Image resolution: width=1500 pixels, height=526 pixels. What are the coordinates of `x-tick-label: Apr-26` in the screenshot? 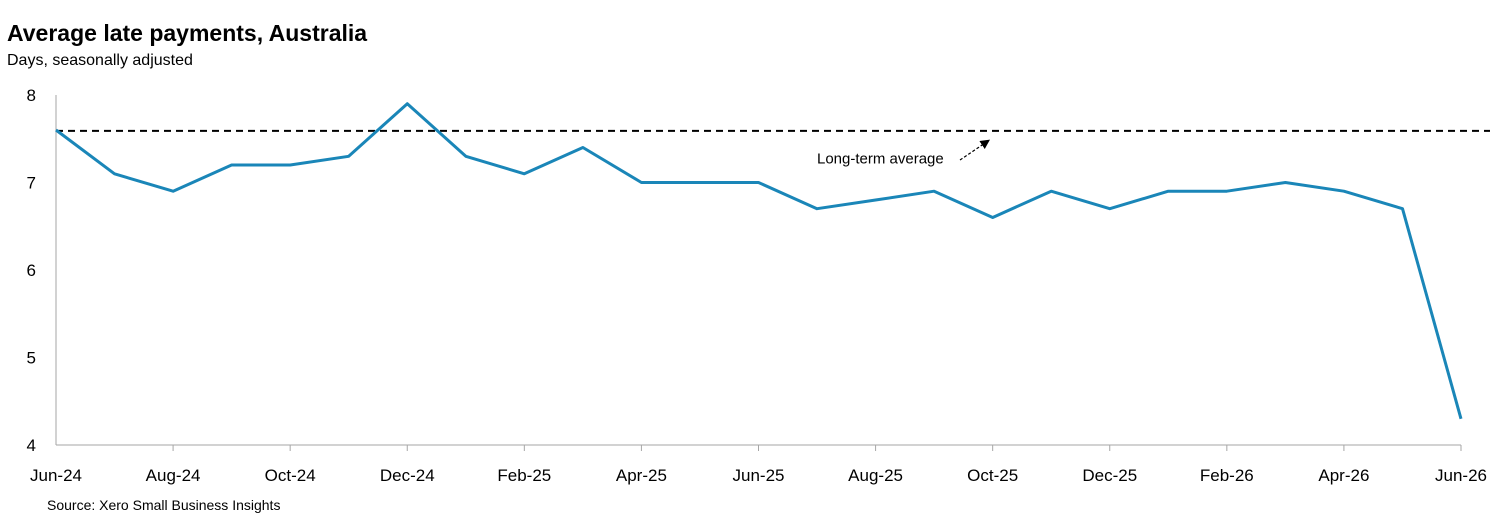 It's located at (1343, 475).